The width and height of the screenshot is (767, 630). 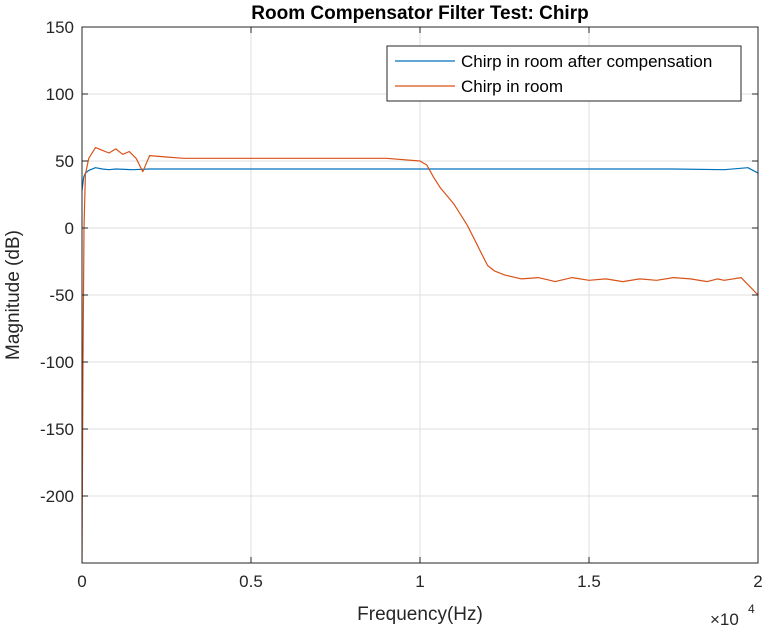 I want to click on x-tick-label: 2, so click(x=757, y=581).